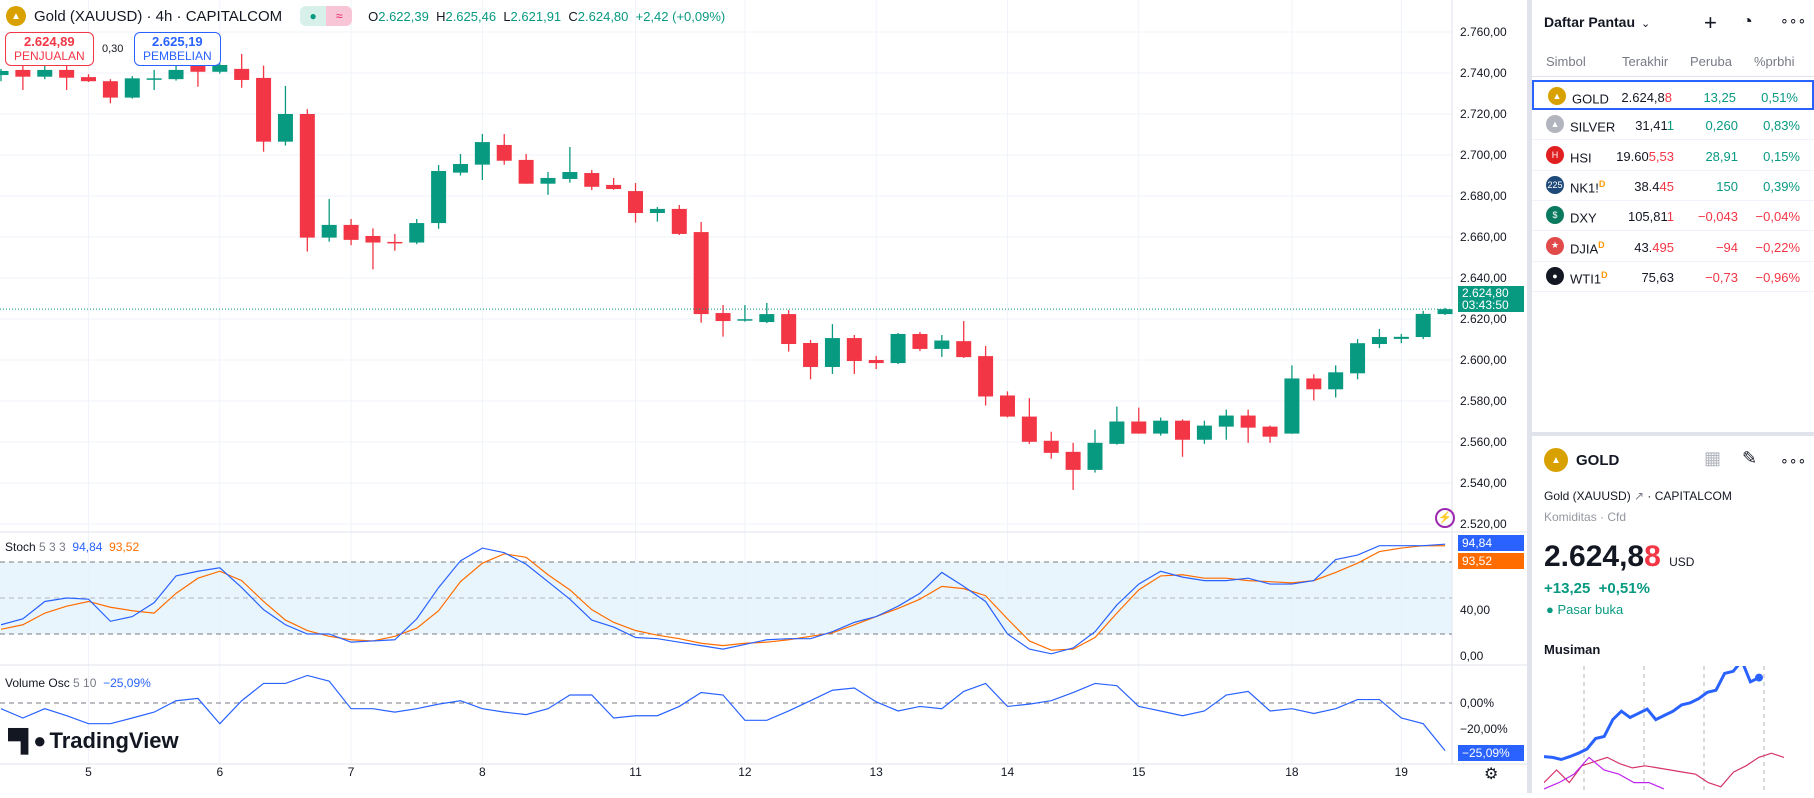  Describe the element at coordinates (1585, 517) in the screenshot. I see `details-category: Komiditas · Cfd` at that location.